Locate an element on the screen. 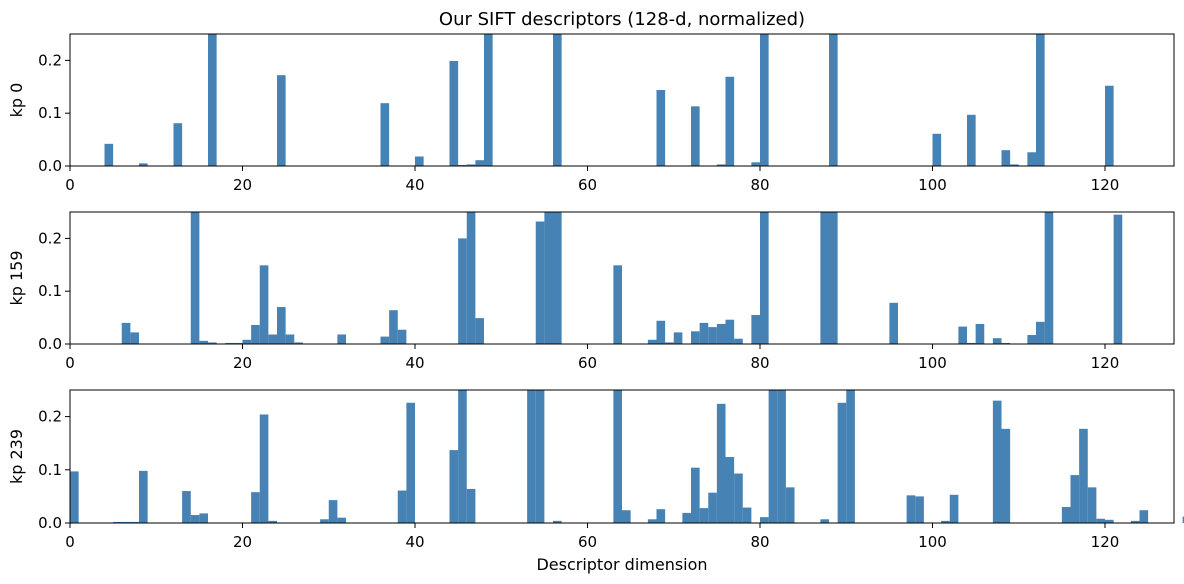  y-axis-label: kp 0 is located at coordinates (16, 100).